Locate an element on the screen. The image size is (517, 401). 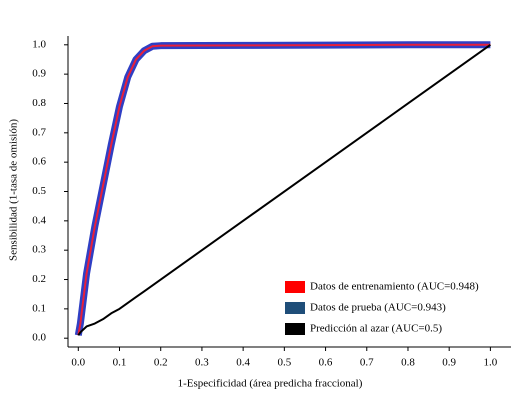
y-tick-label: 0.6 is located at coordinates (39, 162).